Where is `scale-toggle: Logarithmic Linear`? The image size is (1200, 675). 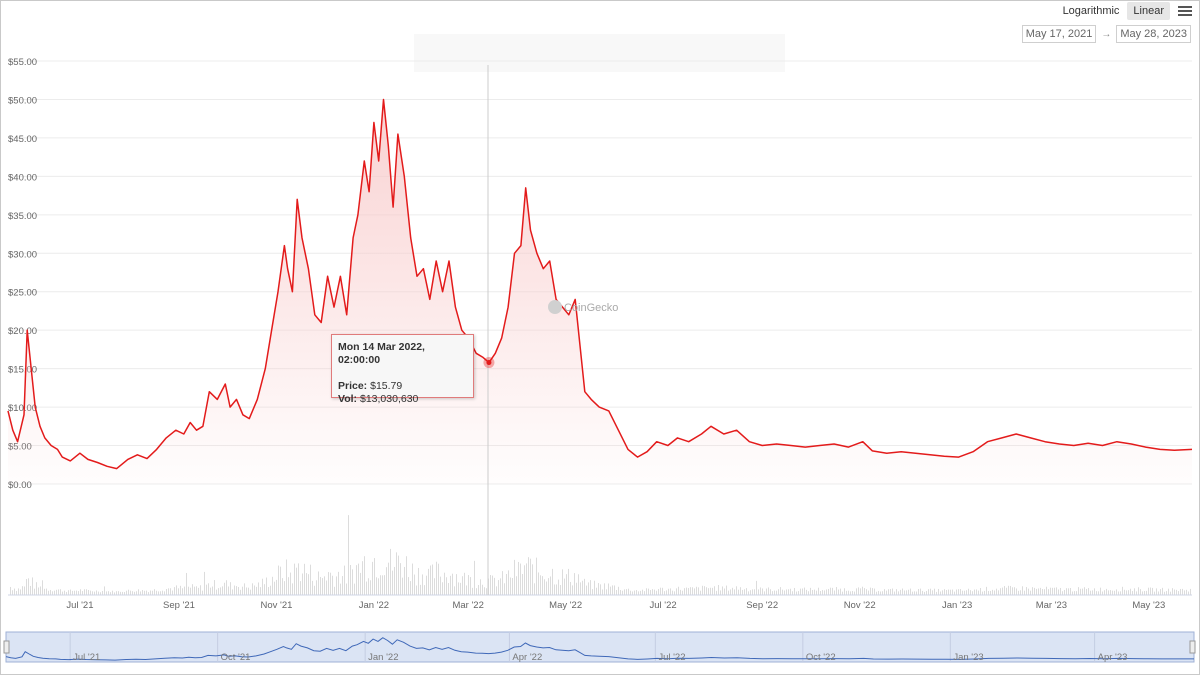 scale-toggle: Logarithmic Linear is located at coordinates (1113, 11).